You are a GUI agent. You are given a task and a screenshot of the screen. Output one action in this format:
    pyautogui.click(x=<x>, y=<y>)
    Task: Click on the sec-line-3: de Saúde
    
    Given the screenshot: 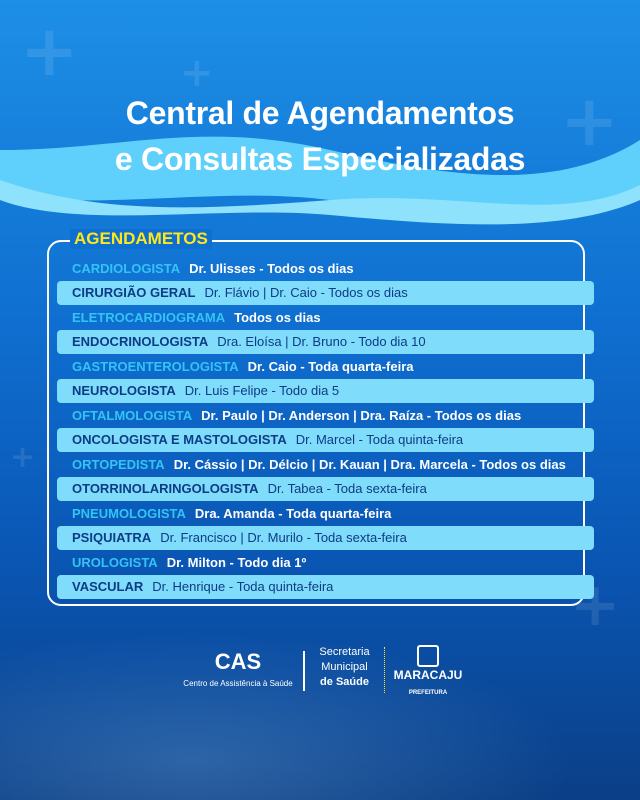 What is the action you would take?
    pyautogui.click(x=344, y=682)
    